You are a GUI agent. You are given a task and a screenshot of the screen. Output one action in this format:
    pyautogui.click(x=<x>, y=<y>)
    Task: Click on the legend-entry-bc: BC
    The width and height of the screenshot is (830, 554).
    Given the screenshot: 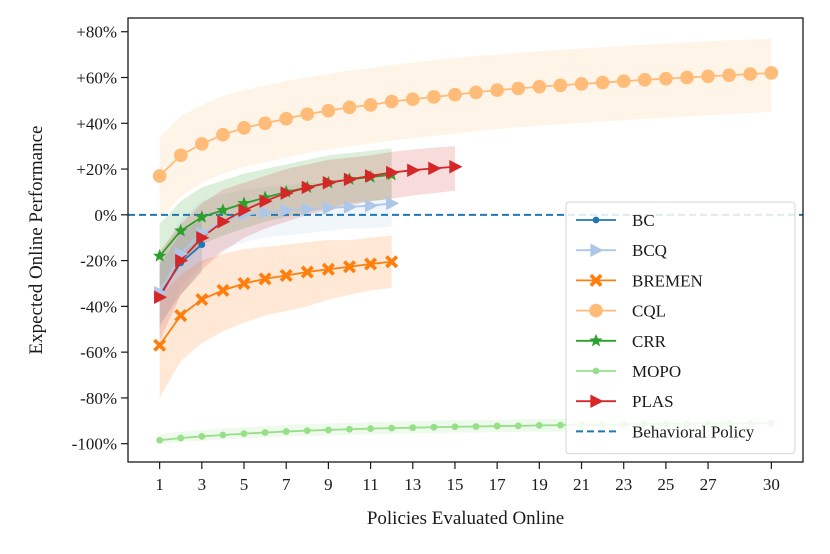 What is the action you would take?
    pyautogui.click(x=615, y=220)
    